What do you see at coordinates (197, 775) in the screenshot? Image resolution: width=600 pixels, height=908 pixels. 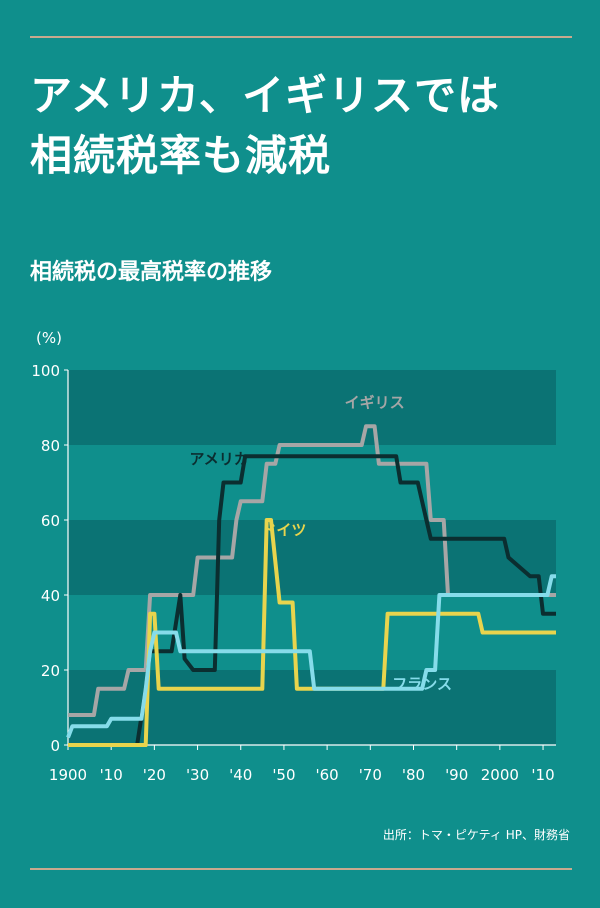 I see `x-tick-label: '30` at bounding box center [197, 775].